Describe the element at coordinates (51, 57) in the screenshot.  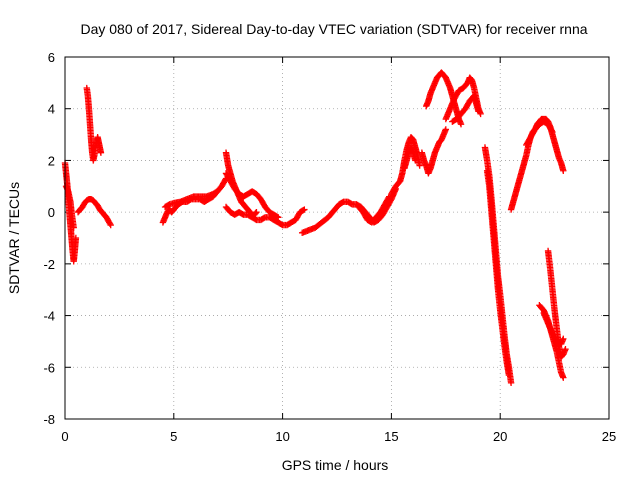
I see `y-tick-label: 6` at that location.